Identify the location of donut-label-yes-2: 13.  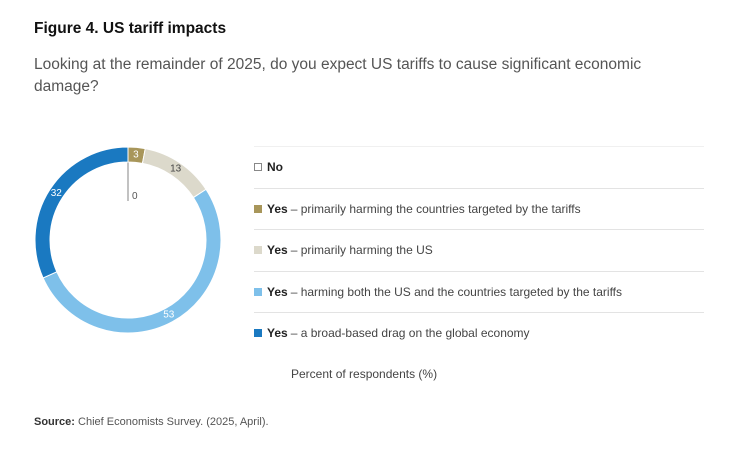
(176, 169).